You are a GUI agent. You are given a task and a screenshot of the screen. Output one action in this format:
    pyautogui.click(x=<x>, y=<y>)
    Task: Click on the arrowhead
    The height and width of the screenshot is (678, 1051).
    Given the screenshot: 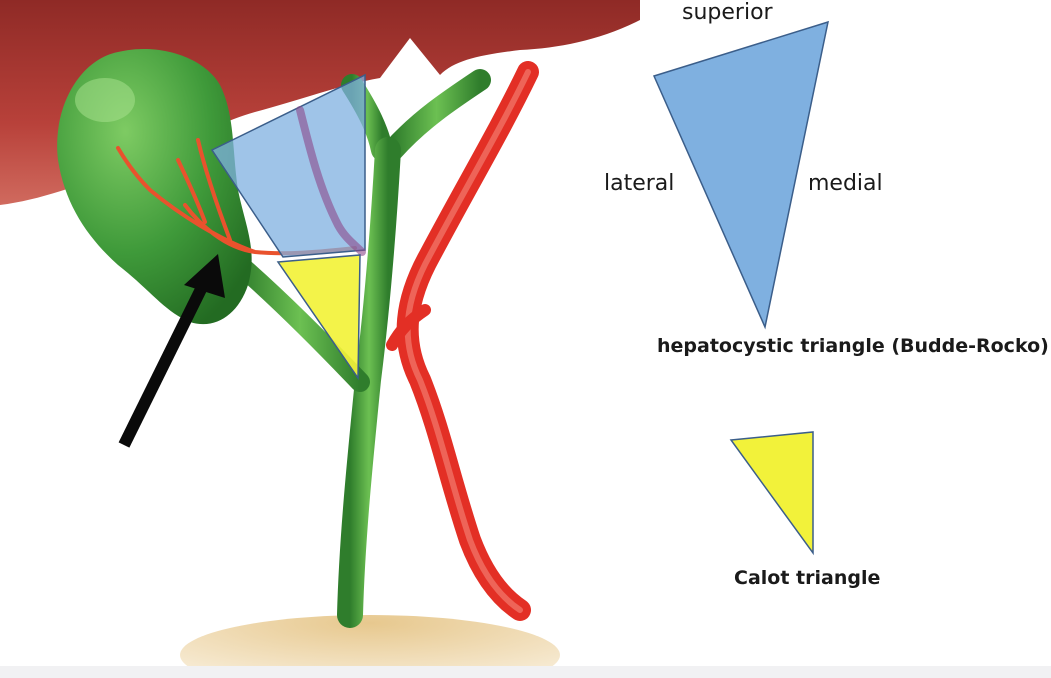 What is the action you would take?
    pyautogui.click(x=204, y=276)
    